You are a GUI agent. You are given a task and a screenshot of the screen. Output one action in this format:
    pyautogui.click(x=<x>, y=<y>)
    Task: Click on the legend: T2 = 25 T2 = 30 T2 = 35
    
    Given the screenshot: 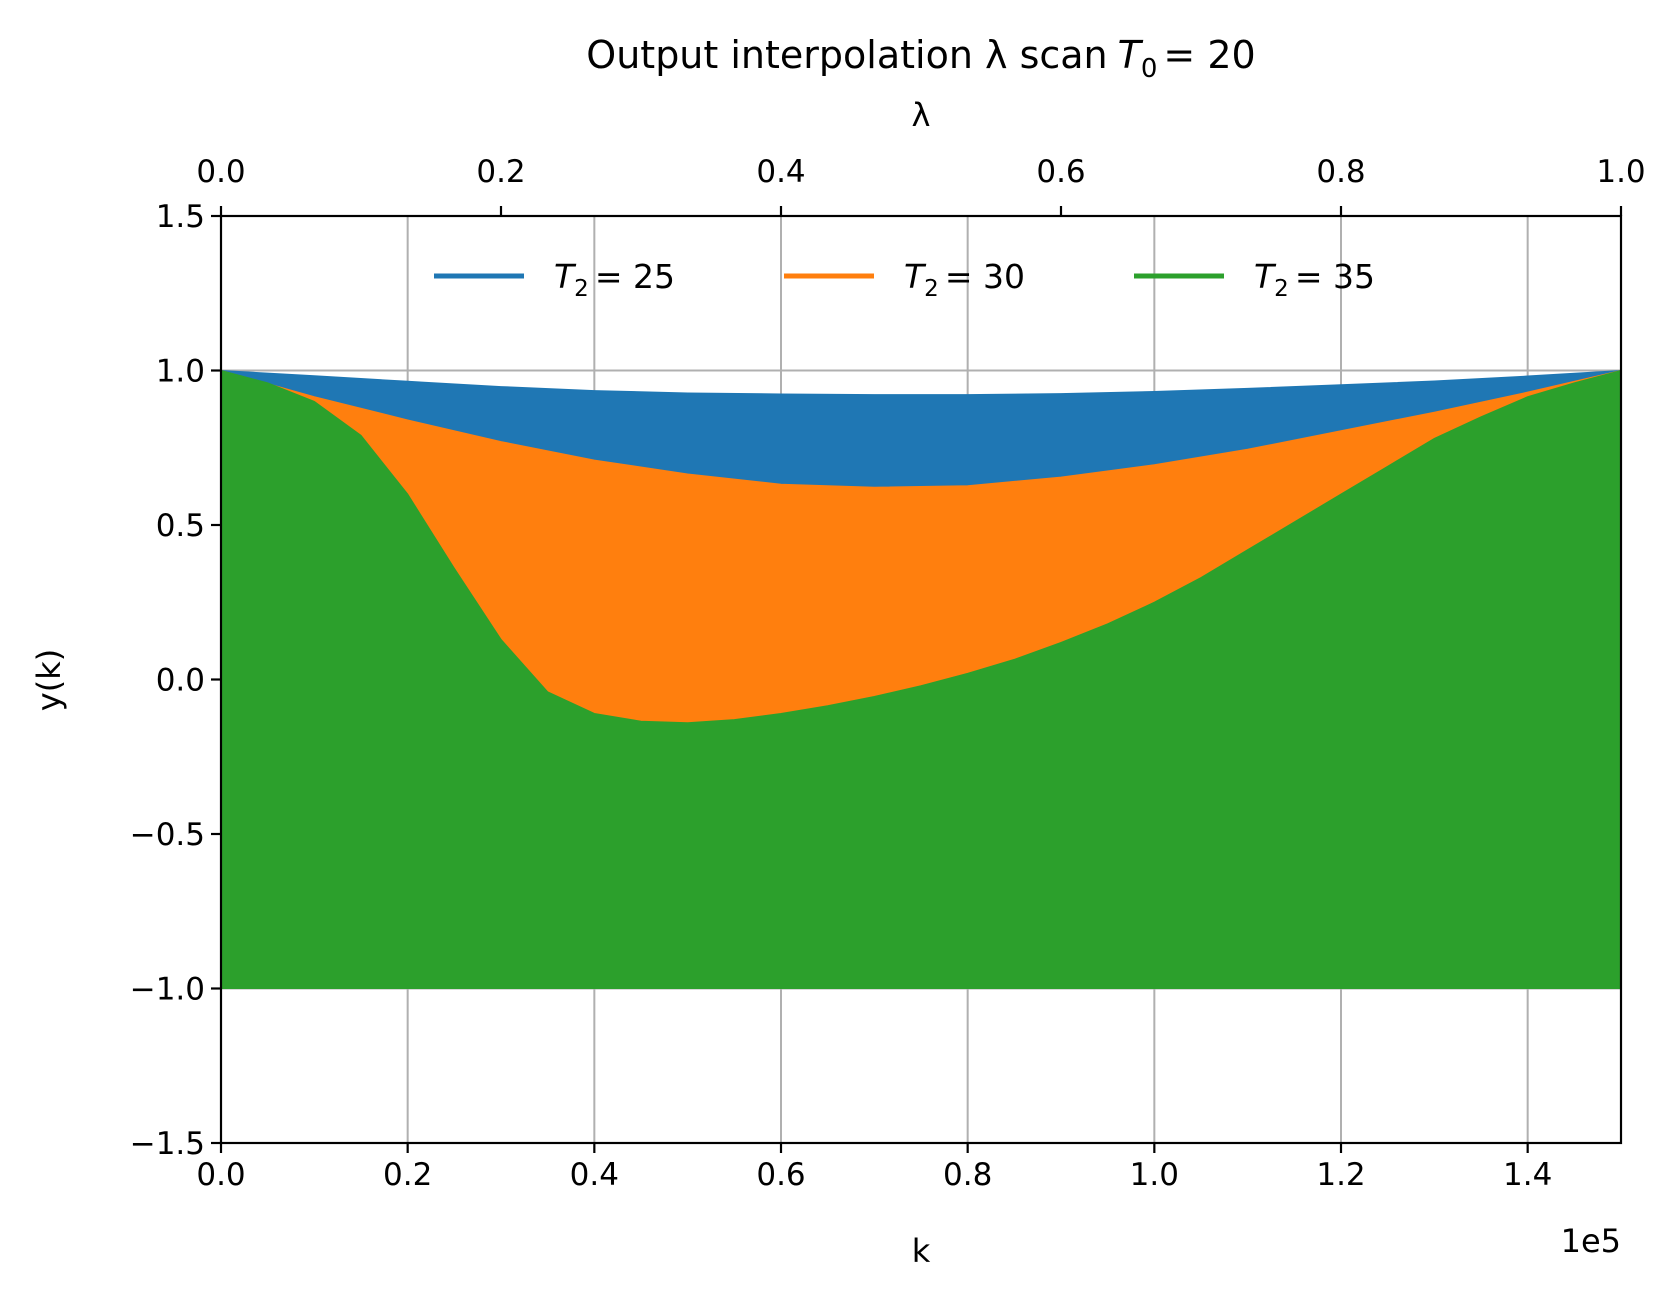 What is the action you would take?
    pyautogui.click(x=904, y=279)
    